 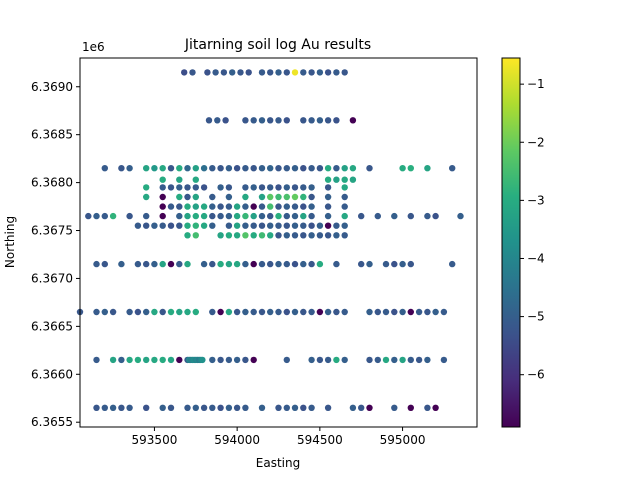 I want to click on colorbar-tick-label: −6, so click(x=536, y=375).